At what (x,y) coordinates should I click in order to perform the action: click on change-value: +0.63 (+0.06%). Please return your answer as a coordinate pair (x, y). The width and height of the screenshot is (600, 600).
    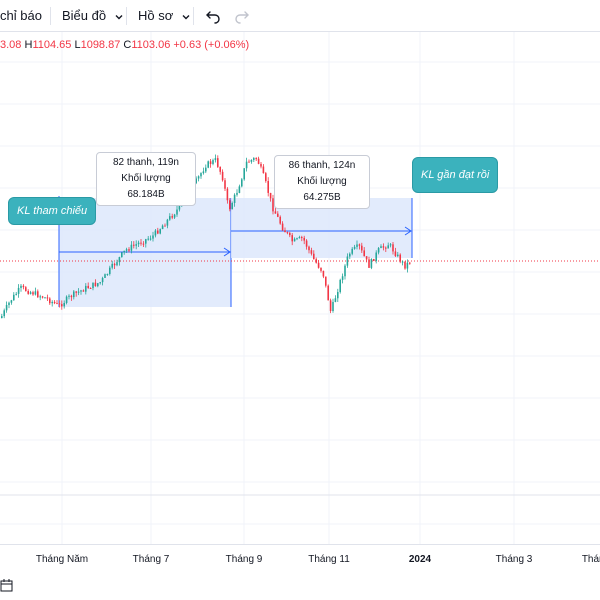
    Looking at the image, I should click on (211, 45).